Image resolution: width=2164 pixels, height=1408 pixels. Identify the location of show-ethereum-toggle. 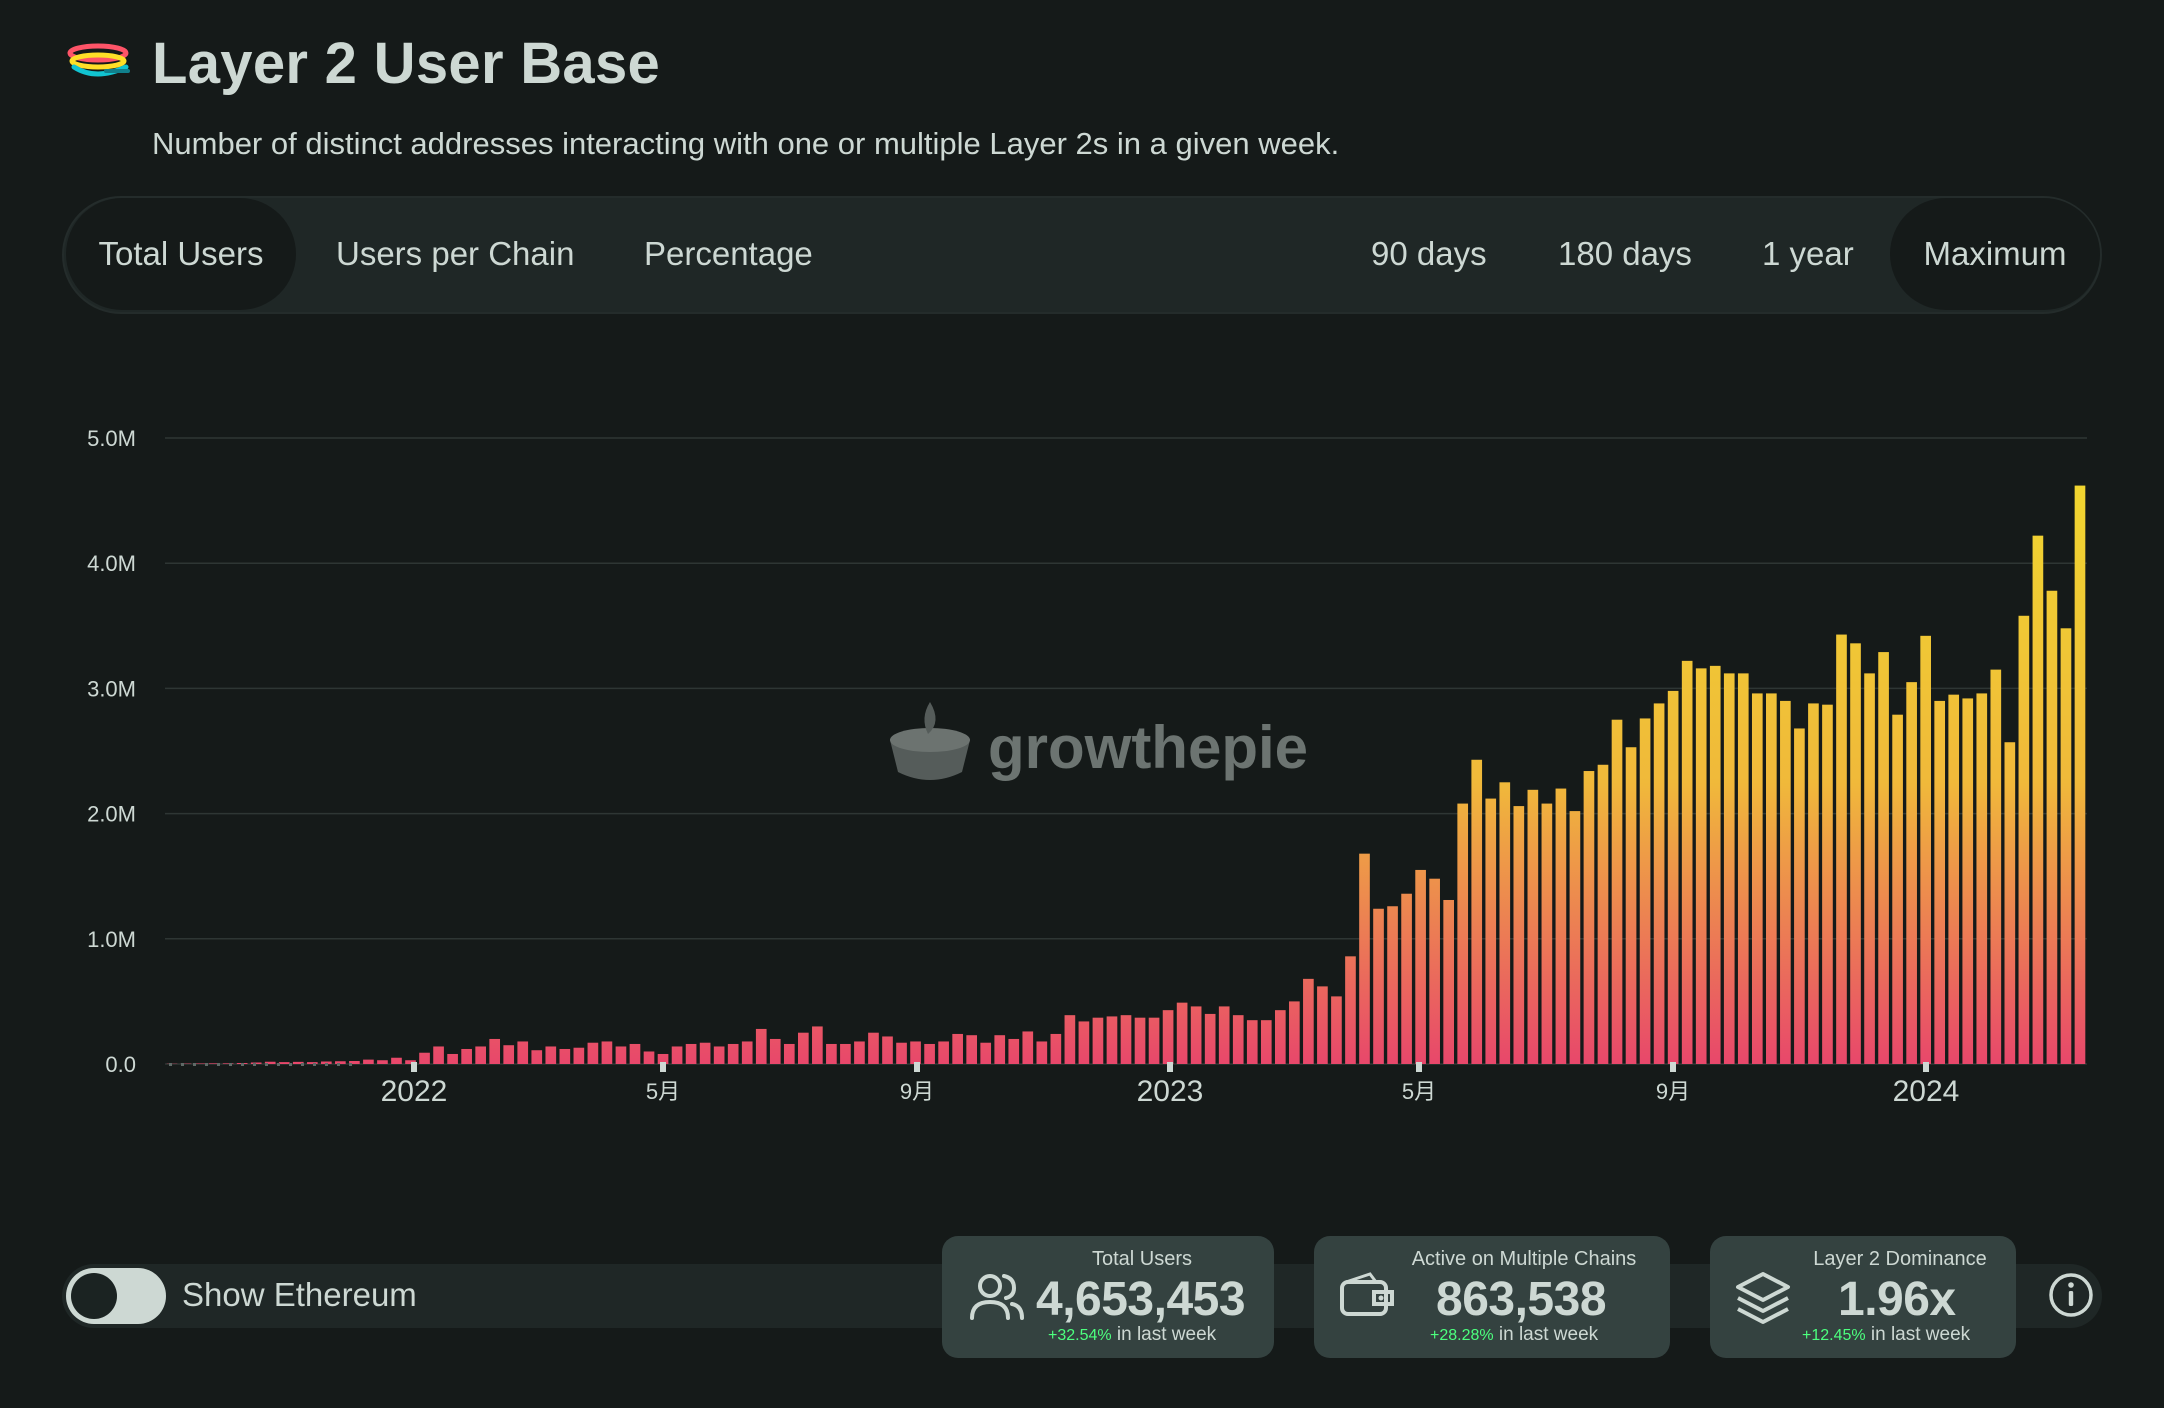
(116, 1296).